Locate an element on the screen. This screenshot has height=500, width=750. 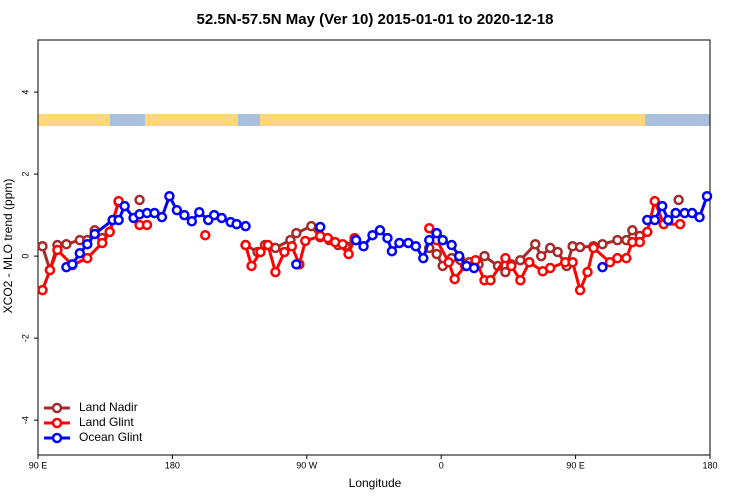
y-tick-label: 4 is located at coordinates (25, 92).